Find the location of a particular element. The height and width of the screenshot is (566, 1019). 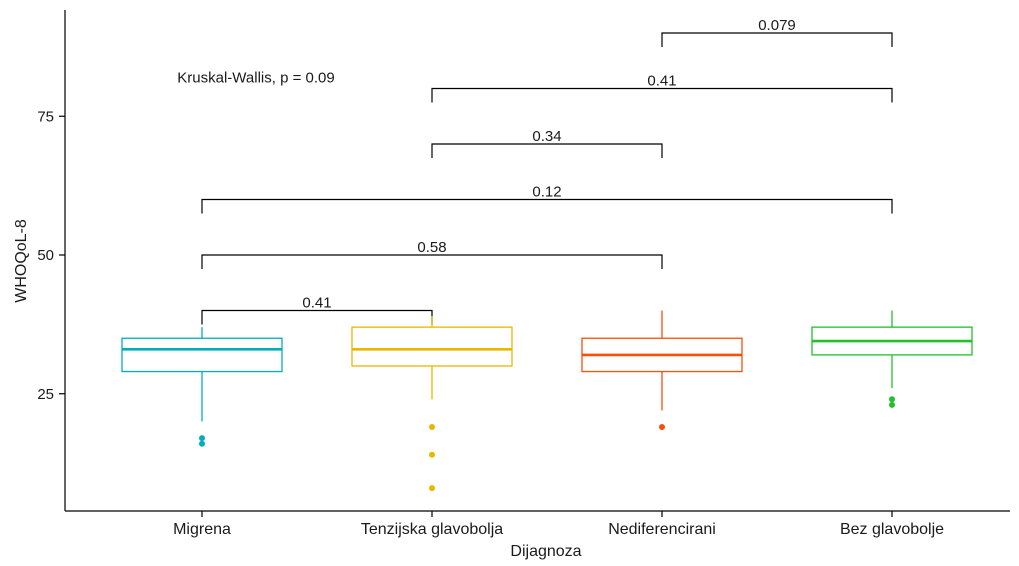

comparison-bracket: 0.079 is located at coordinates (777, 32).